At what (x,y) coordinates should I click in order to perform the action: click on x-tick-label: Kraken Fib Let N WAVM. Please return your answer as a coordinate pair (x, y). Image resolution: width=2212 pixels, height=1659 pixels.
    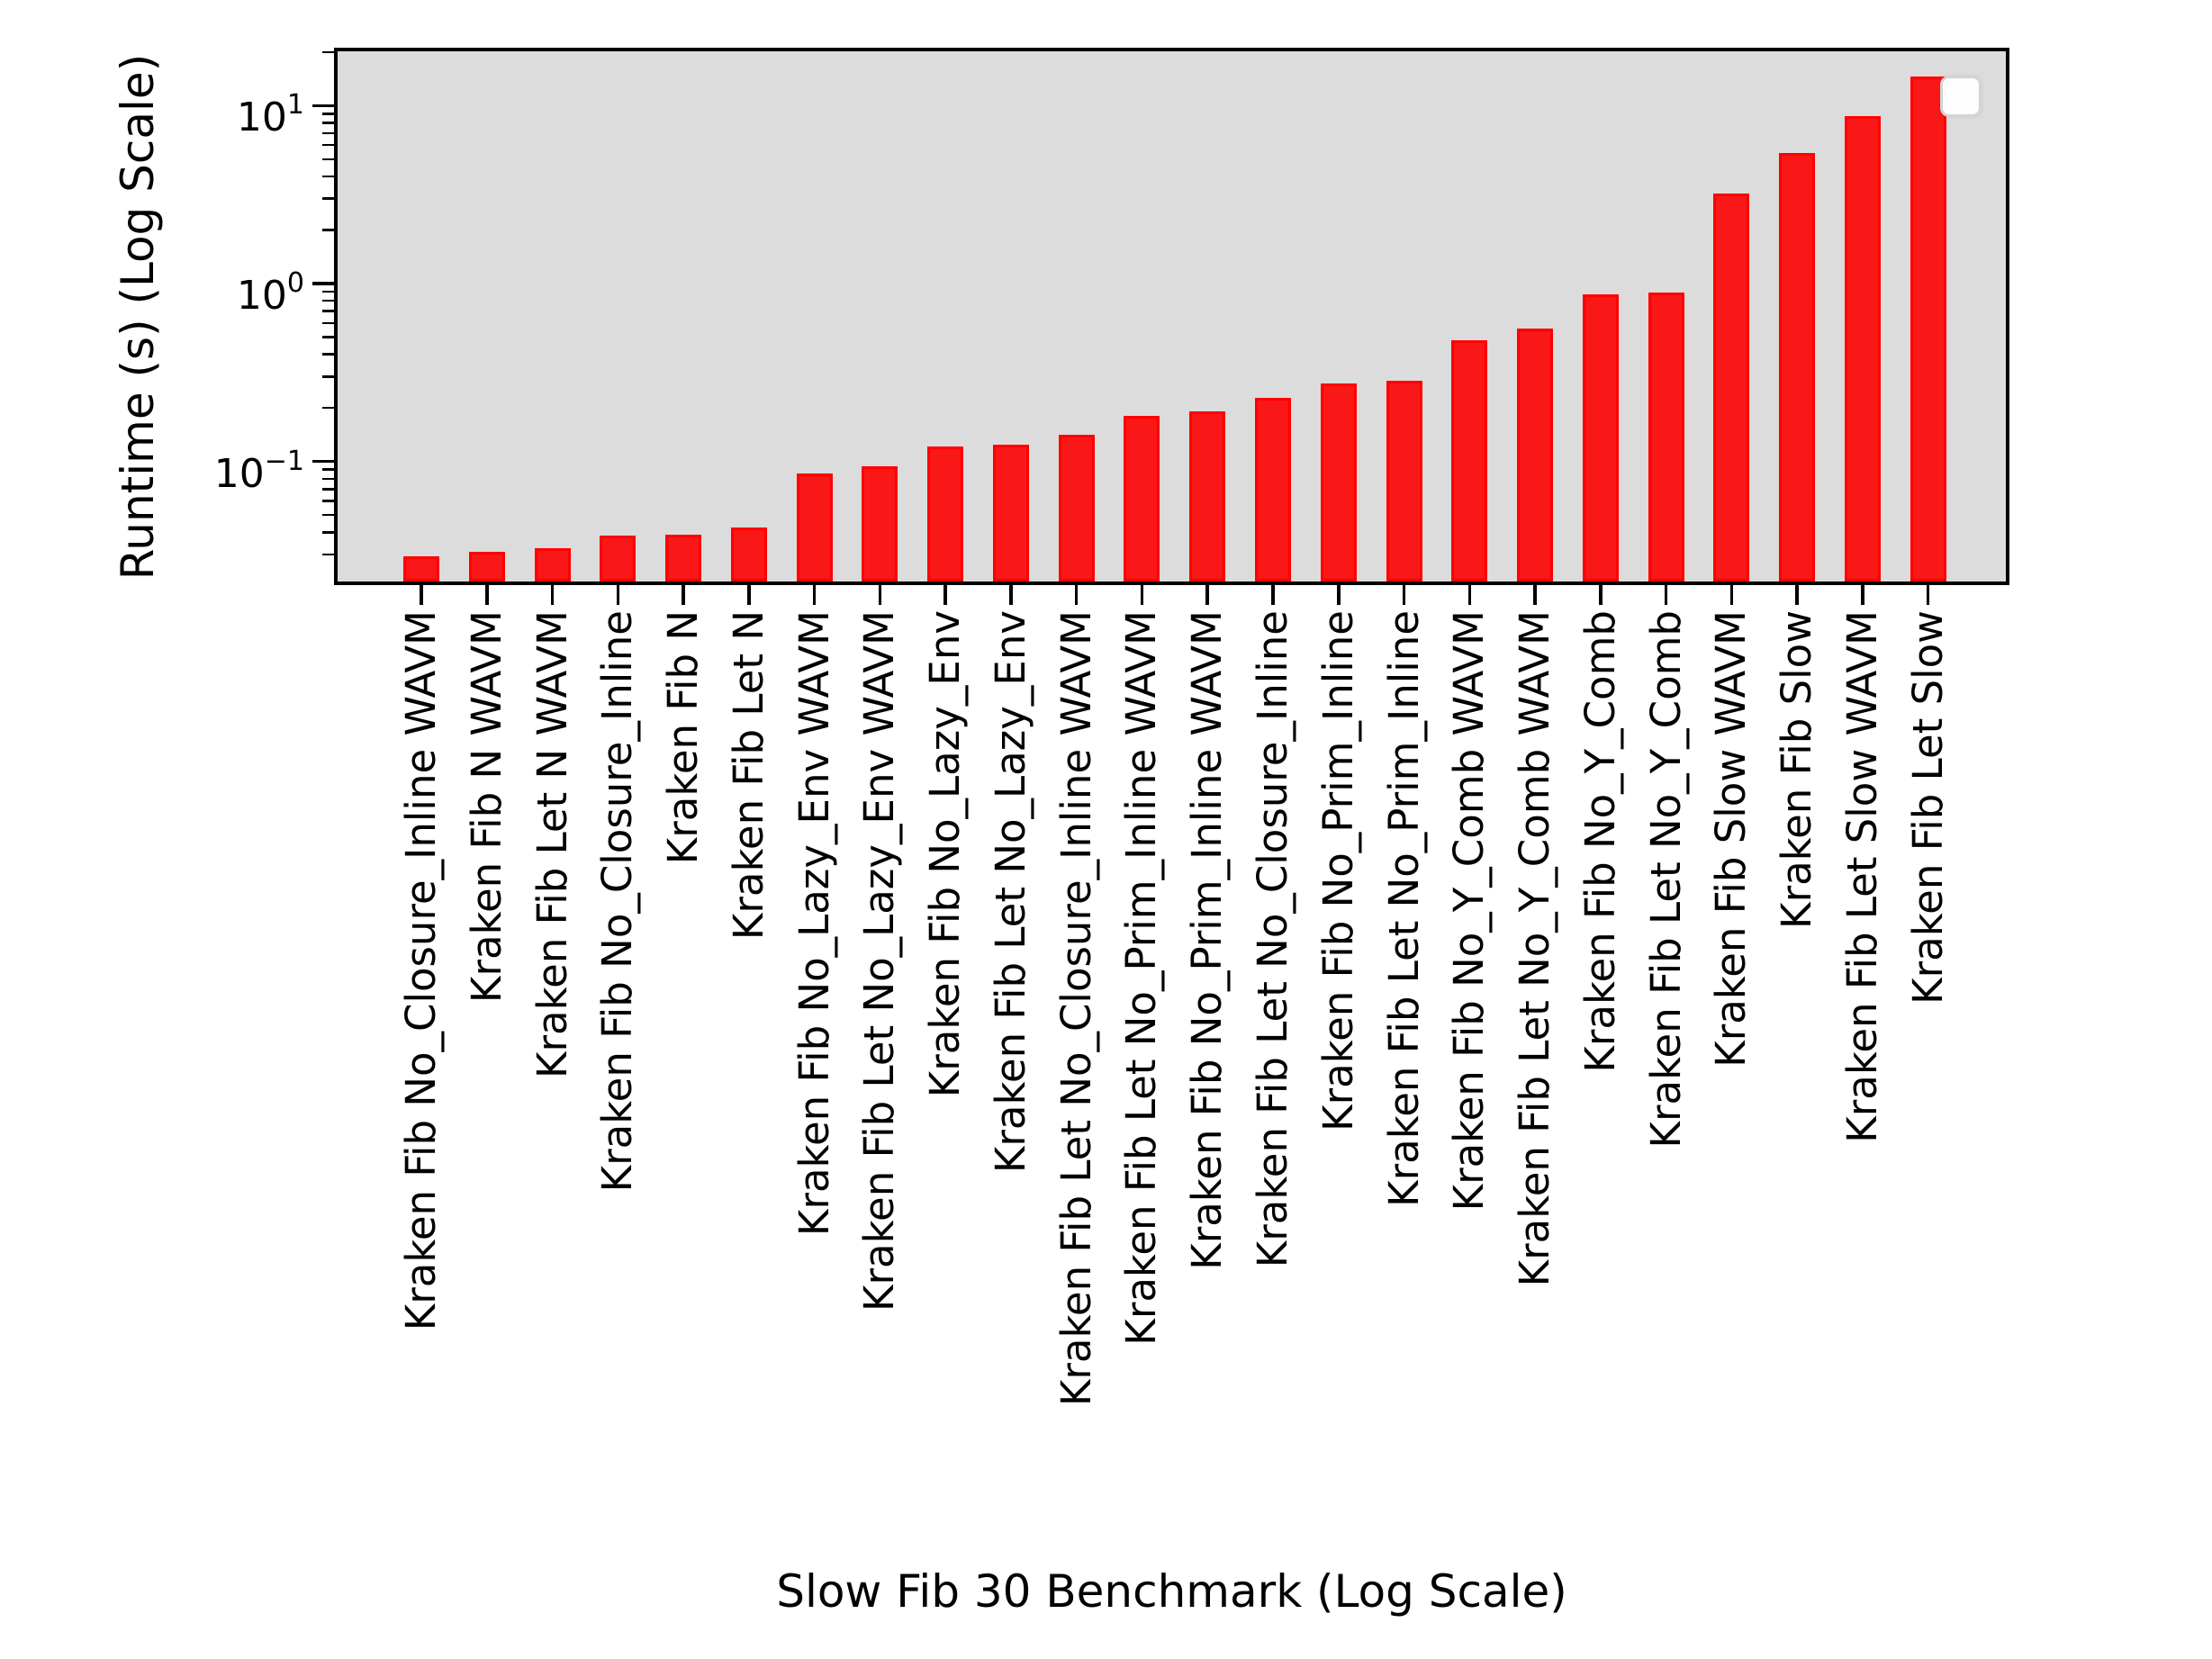
    Looking at the image, I should click on (552, 844).